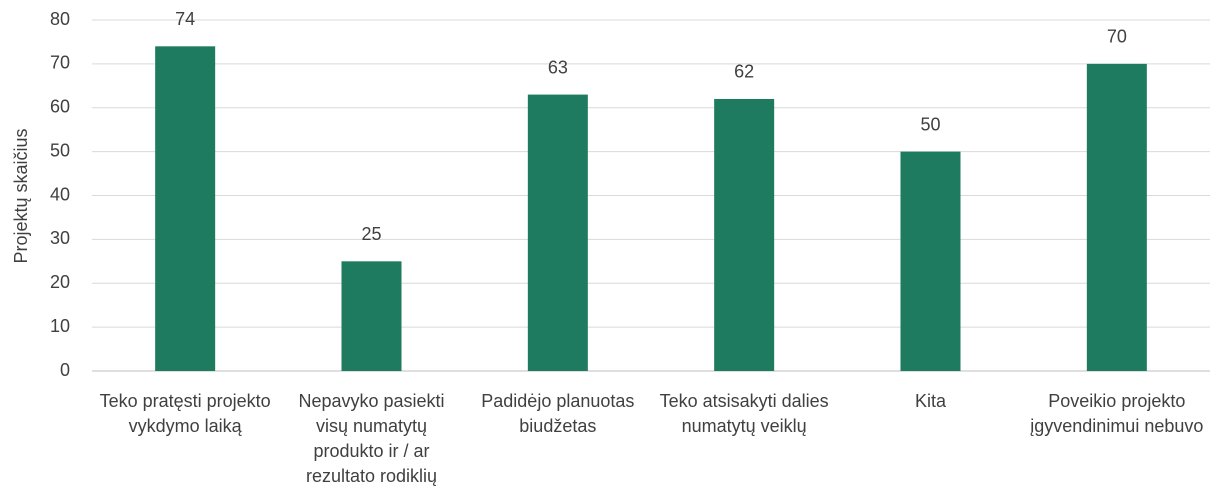  I want to click on y-tick-label: 20, so click(60, 282).